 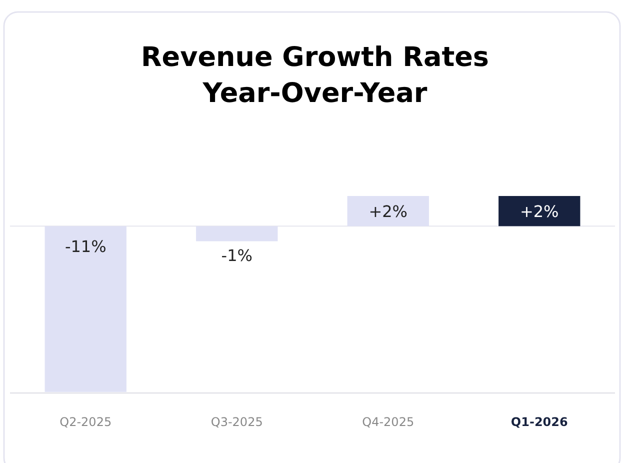 What do you see at coordinates (85, 246) in the screenshot?
I see `data-label: -11%` at bounding box center [85, 246].